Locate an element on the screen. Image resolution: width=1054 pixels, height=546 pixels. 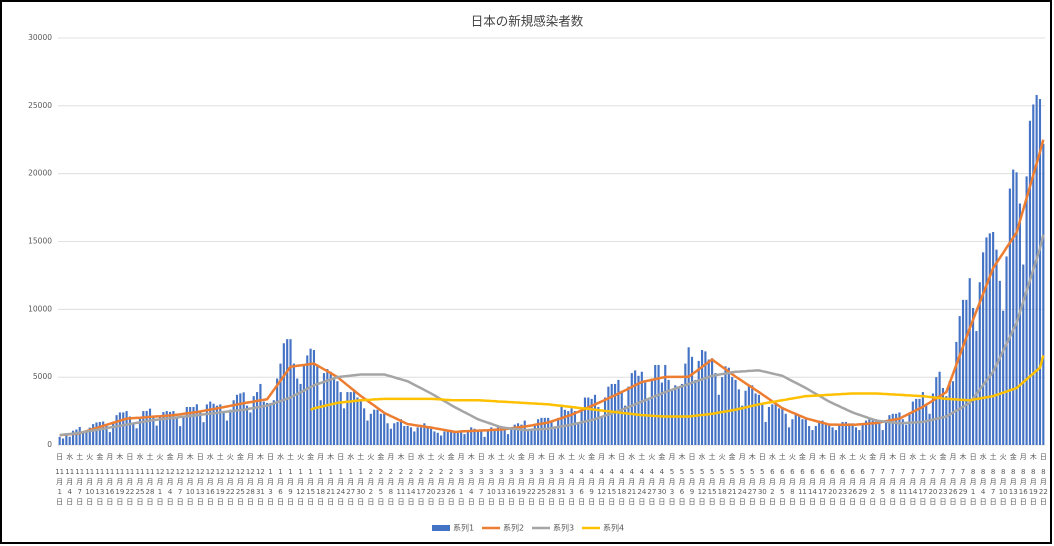
y-tick-label: 0 is located at coordinates (49, 444).